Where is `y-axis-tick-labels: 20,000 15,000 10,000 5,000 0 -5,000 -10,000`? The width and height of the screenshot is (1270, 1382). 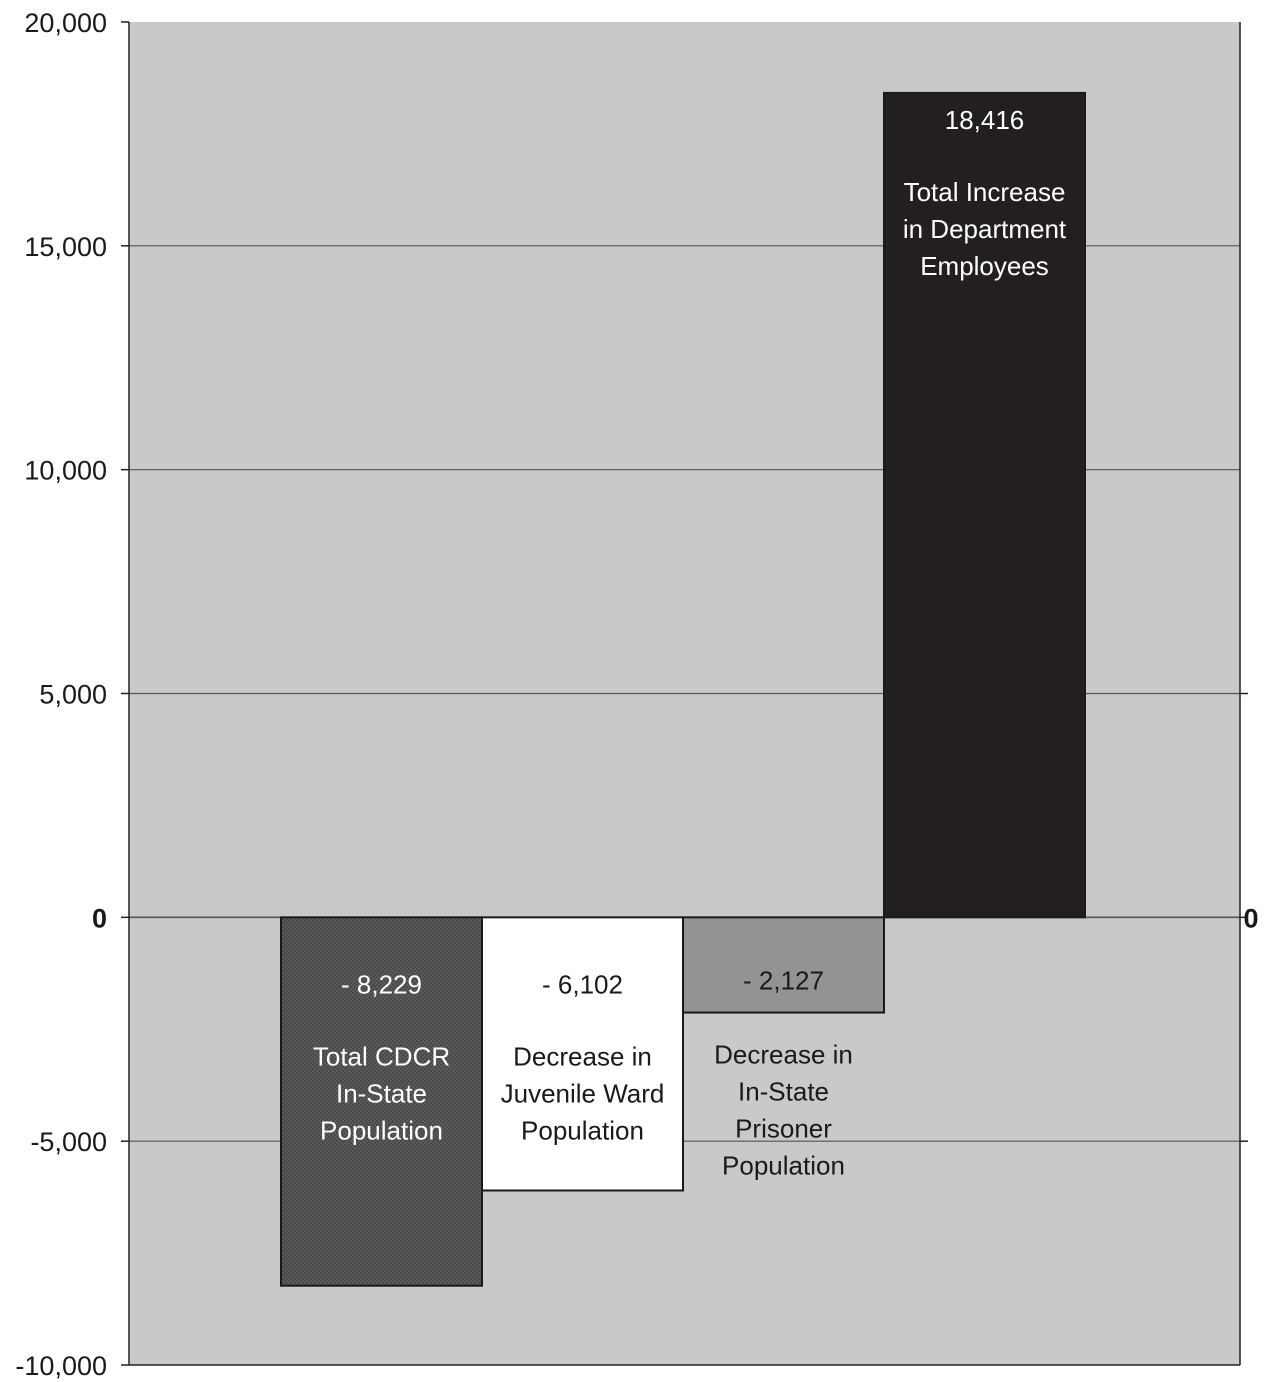 y-axis-tick-labels: 20,000 15,000 10,000 5,000 0 -5,000 -10,000 is located at coordinates (61, 694).